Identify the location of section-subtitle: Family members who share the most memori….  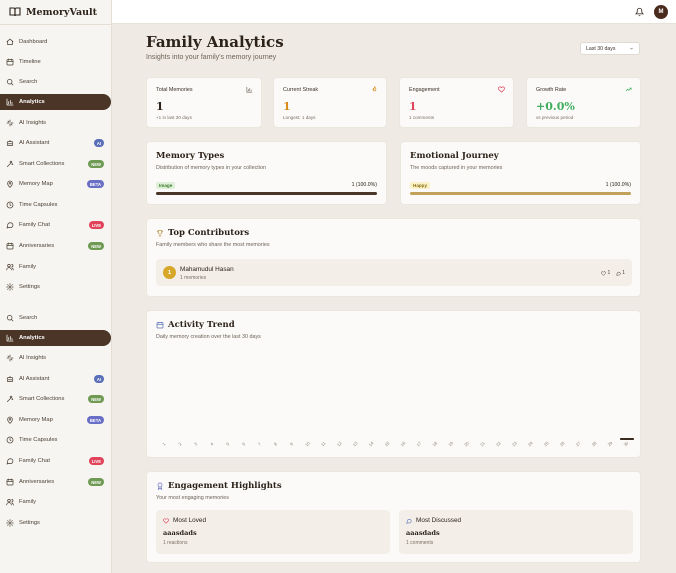
(213, 245).